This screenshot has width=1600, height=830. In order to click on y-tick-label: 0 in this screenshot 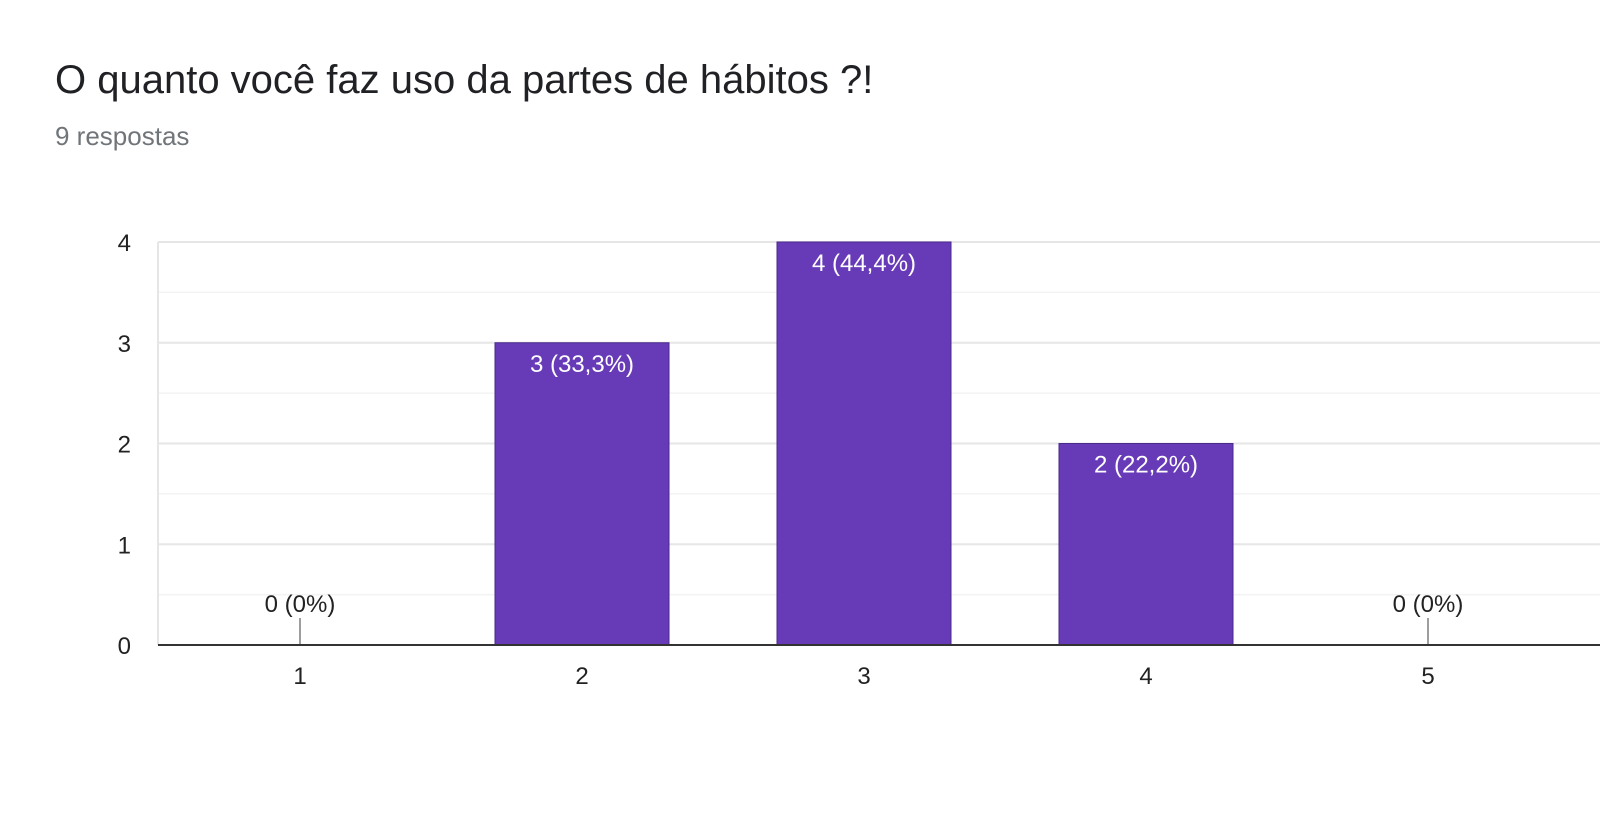, I will do `click(124, 646)`.